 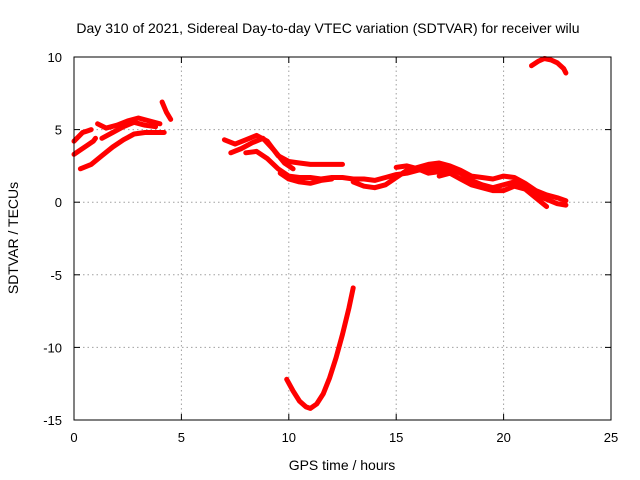 What do you see at coordinates (58, 130) in the screenshot?
I see `y-tick-label: 5` at bounding box center [58, 130].